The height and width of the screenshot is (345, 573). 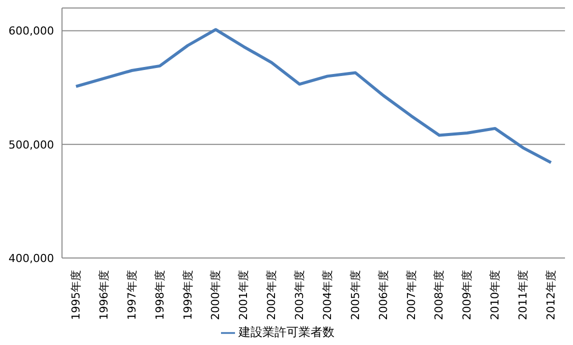 What do you see at coordinates (31, 258) in the screenshot?
I see `y-tick-label: 400,000` at bounding box center [31, 258].